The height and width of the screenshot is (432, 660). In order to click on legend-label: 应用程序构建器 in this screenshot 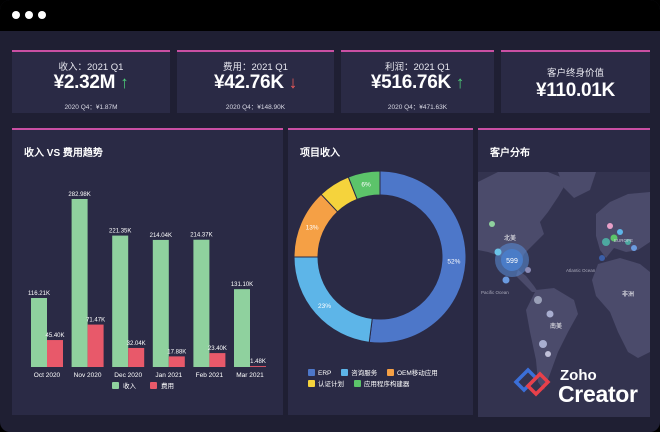, I will do `click(386, 384)`.